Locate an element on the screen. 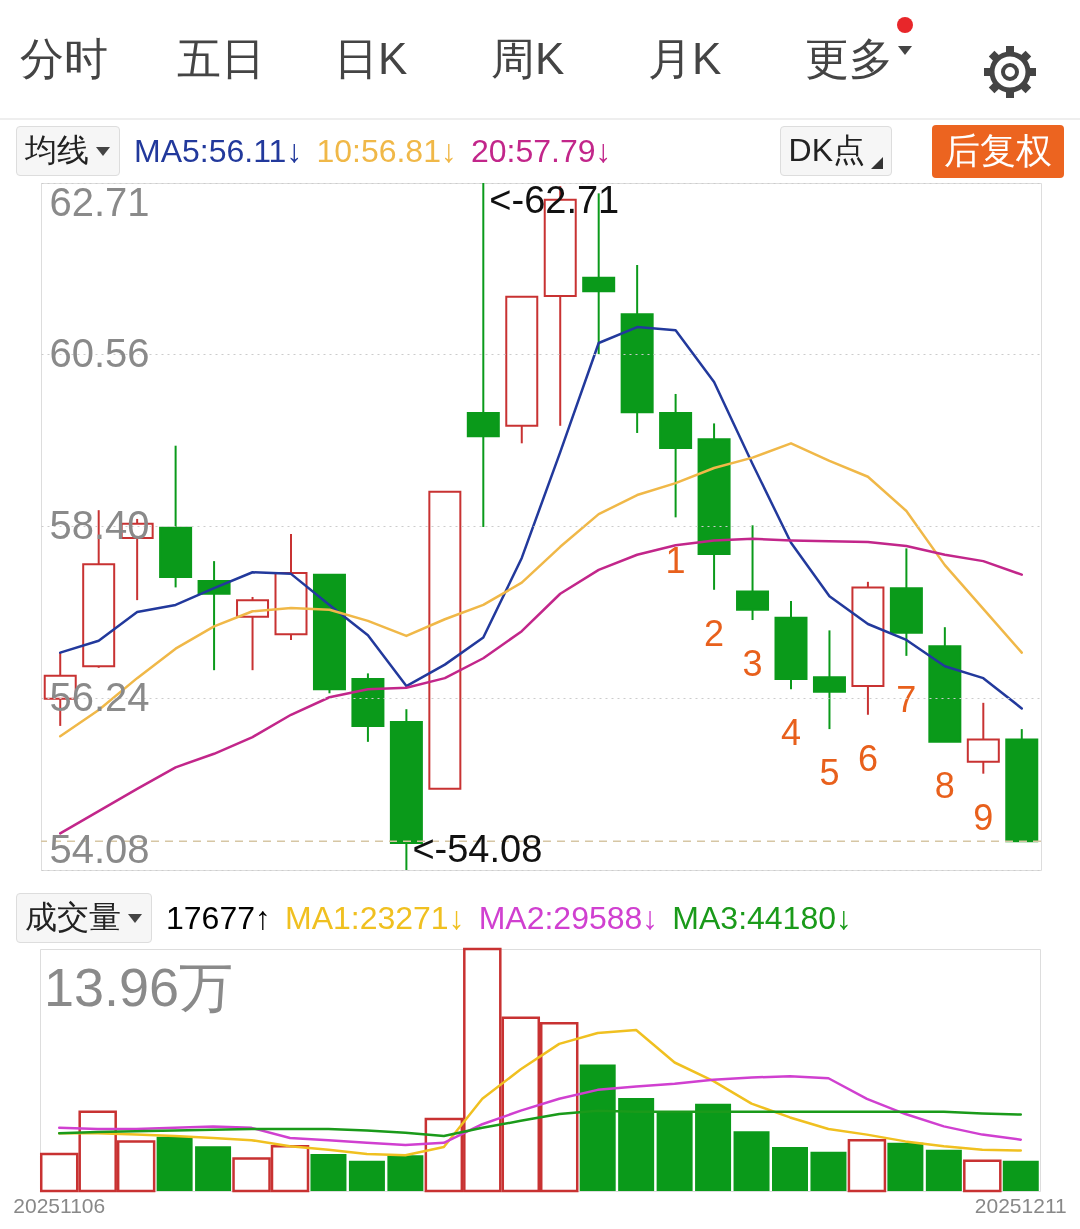  text: 17677↑ is located at coordinates (218, 918).